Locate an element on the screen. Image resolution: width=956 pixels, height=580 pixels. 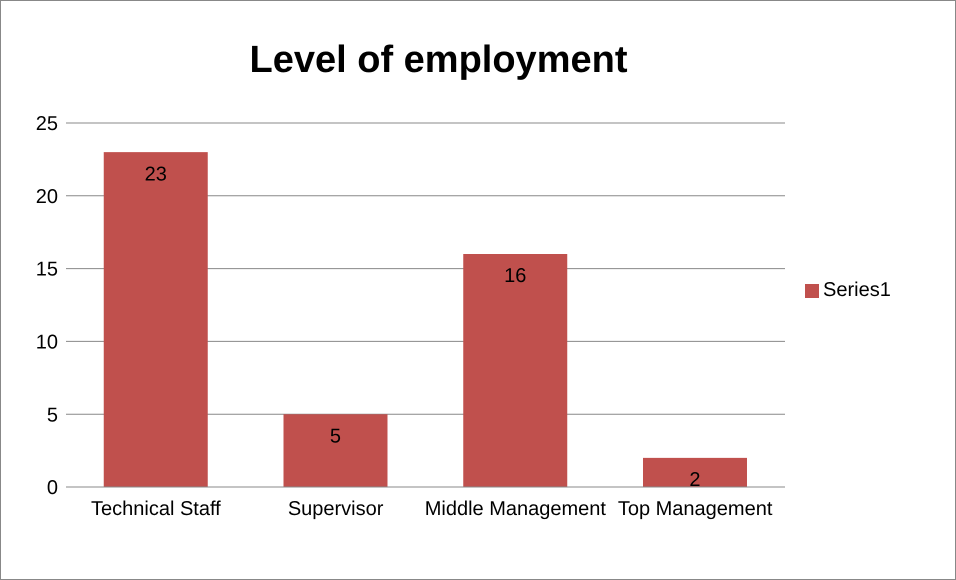
data-label: 23 is located at coordinates (155, 174).